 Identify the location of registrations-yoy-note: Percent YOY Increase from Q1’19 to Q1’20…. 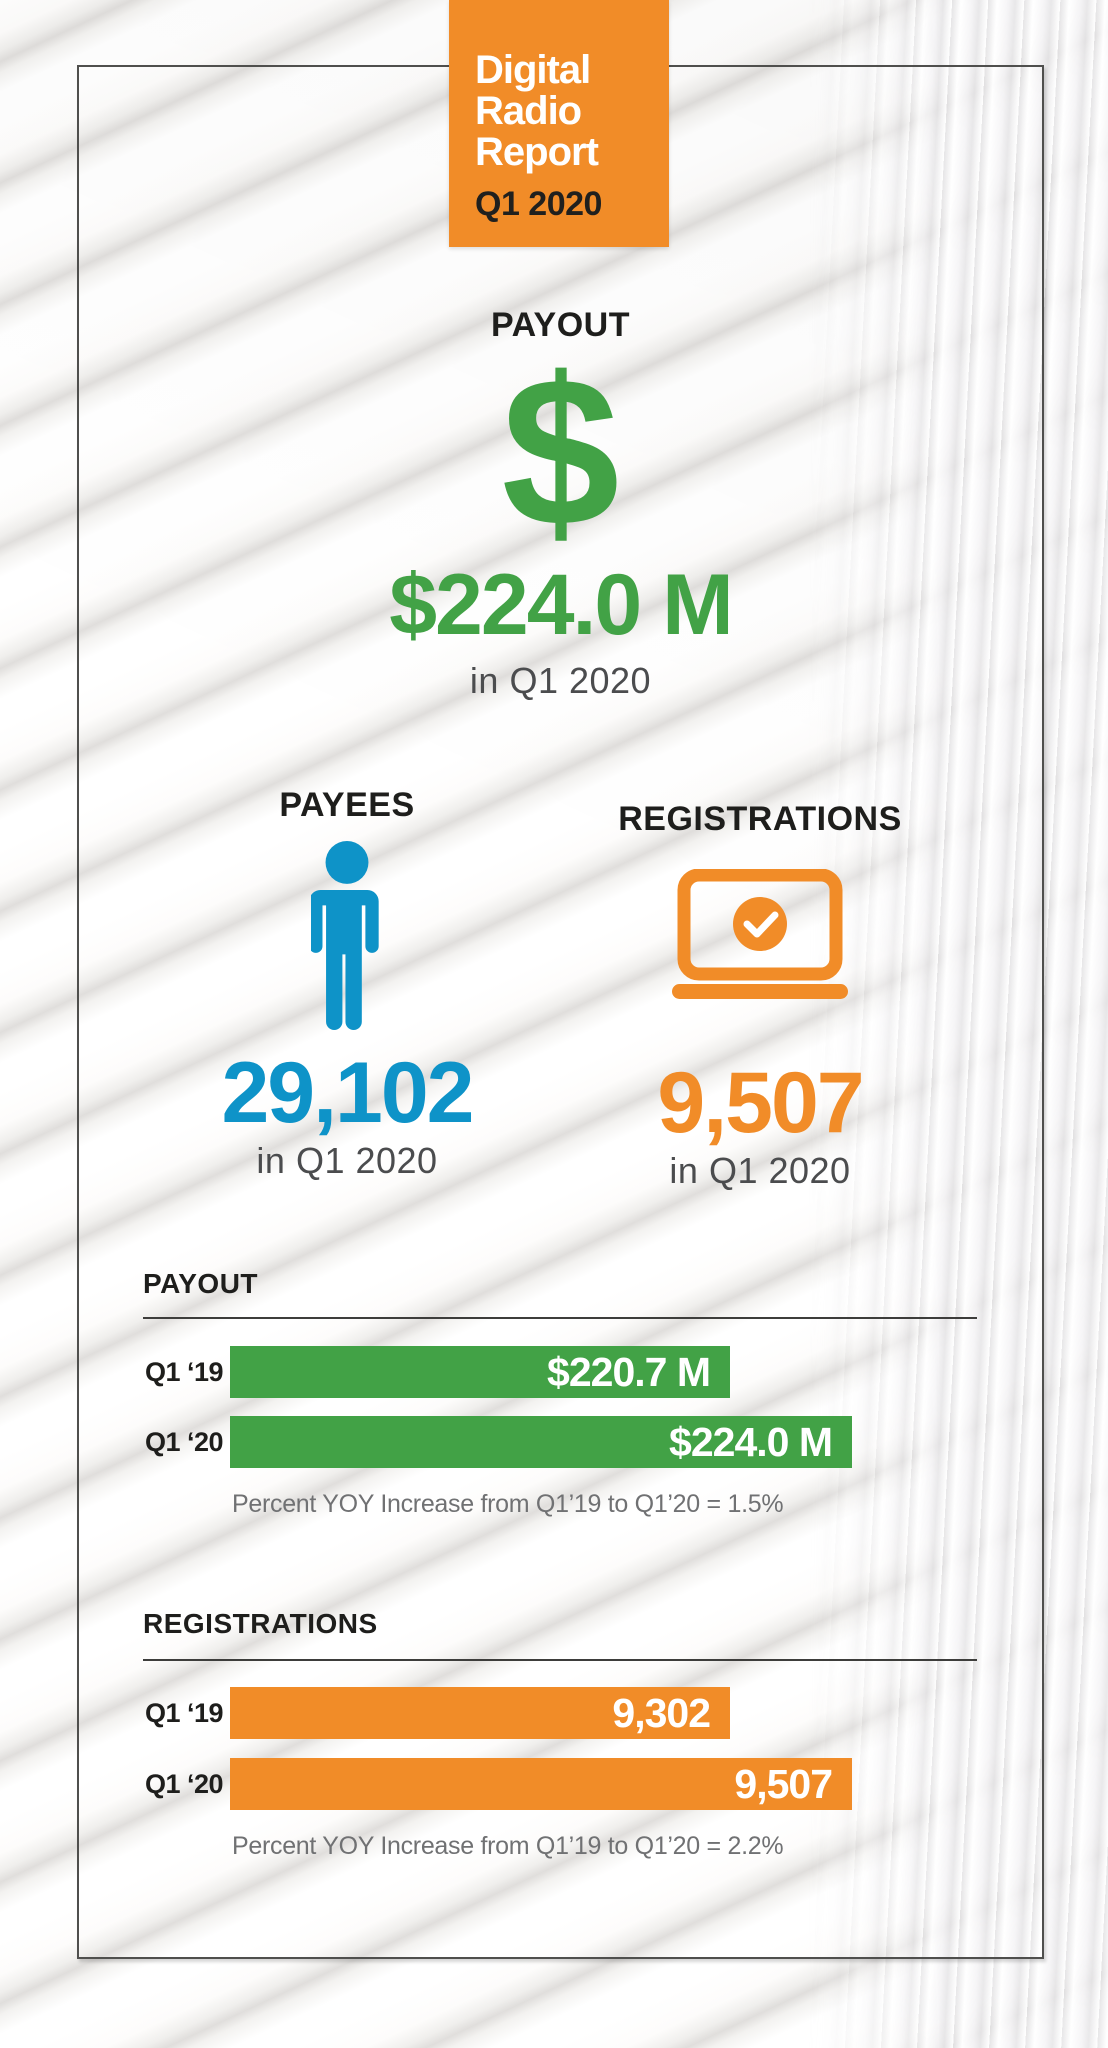
(508, 1846).